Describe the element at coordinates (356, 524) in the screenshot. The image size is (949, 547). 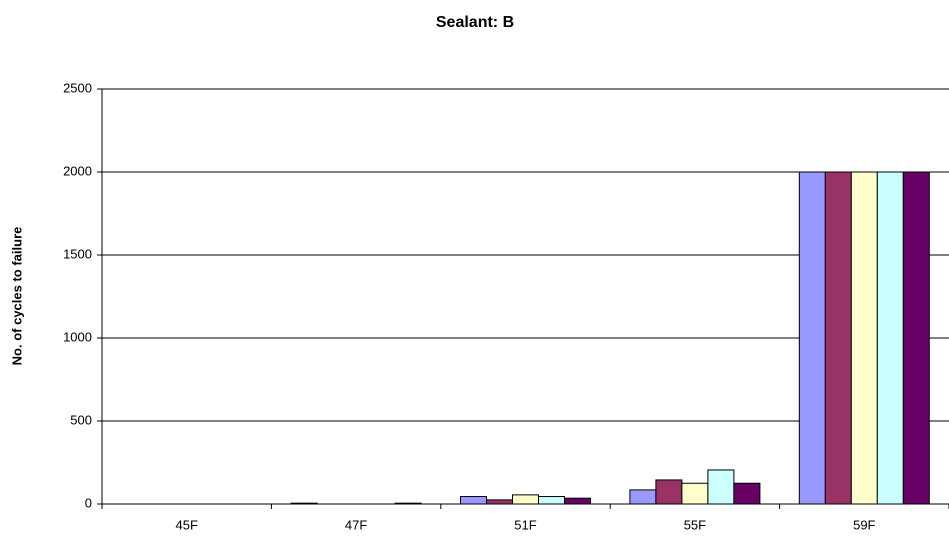
I see `x-tick-label: 47F` at that location.